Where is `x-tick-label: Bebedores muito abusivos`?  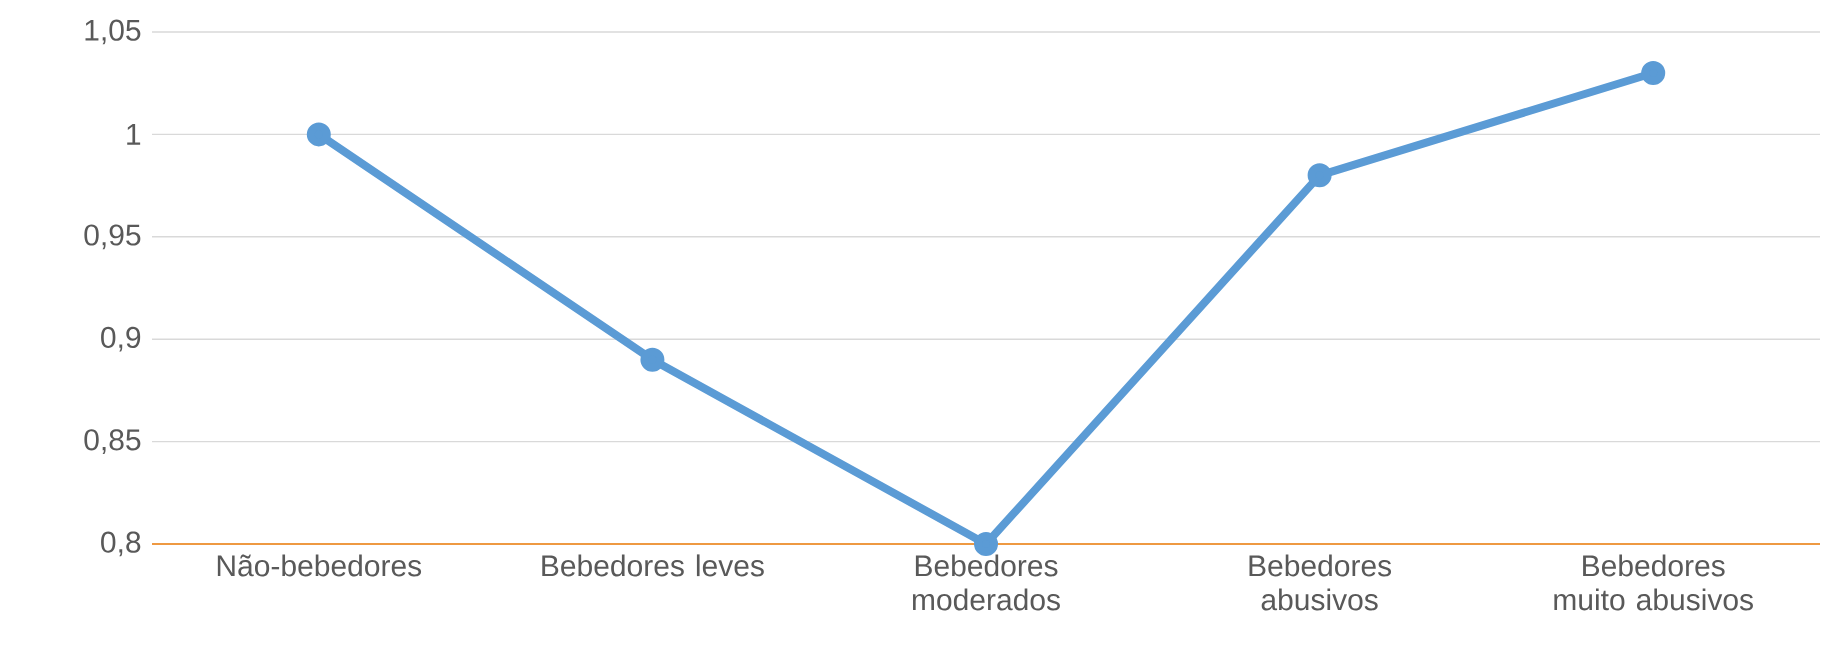
x-tick-label: Bebedores muito abusivos is located at coordinates (1653, 582).